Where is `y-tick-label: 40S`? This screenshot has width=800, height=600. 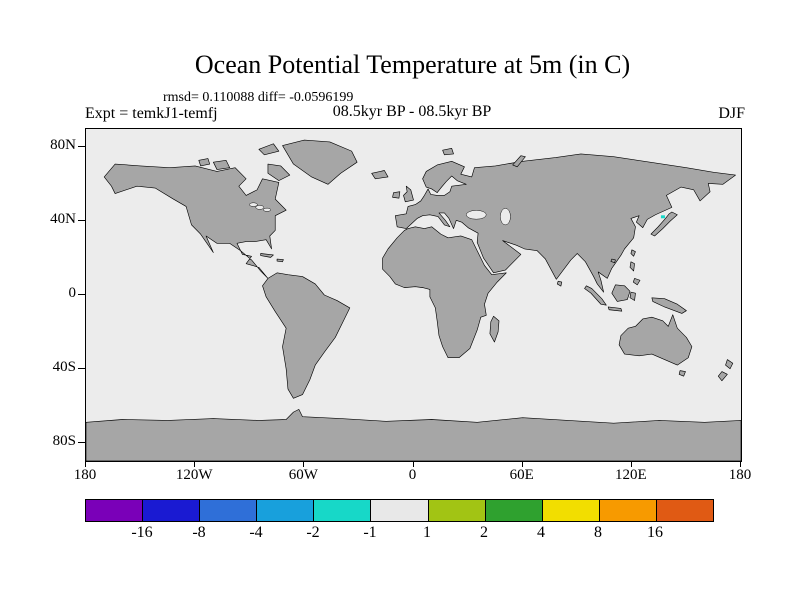
y-tick-label: 40S is located at coordinates (64, 366).